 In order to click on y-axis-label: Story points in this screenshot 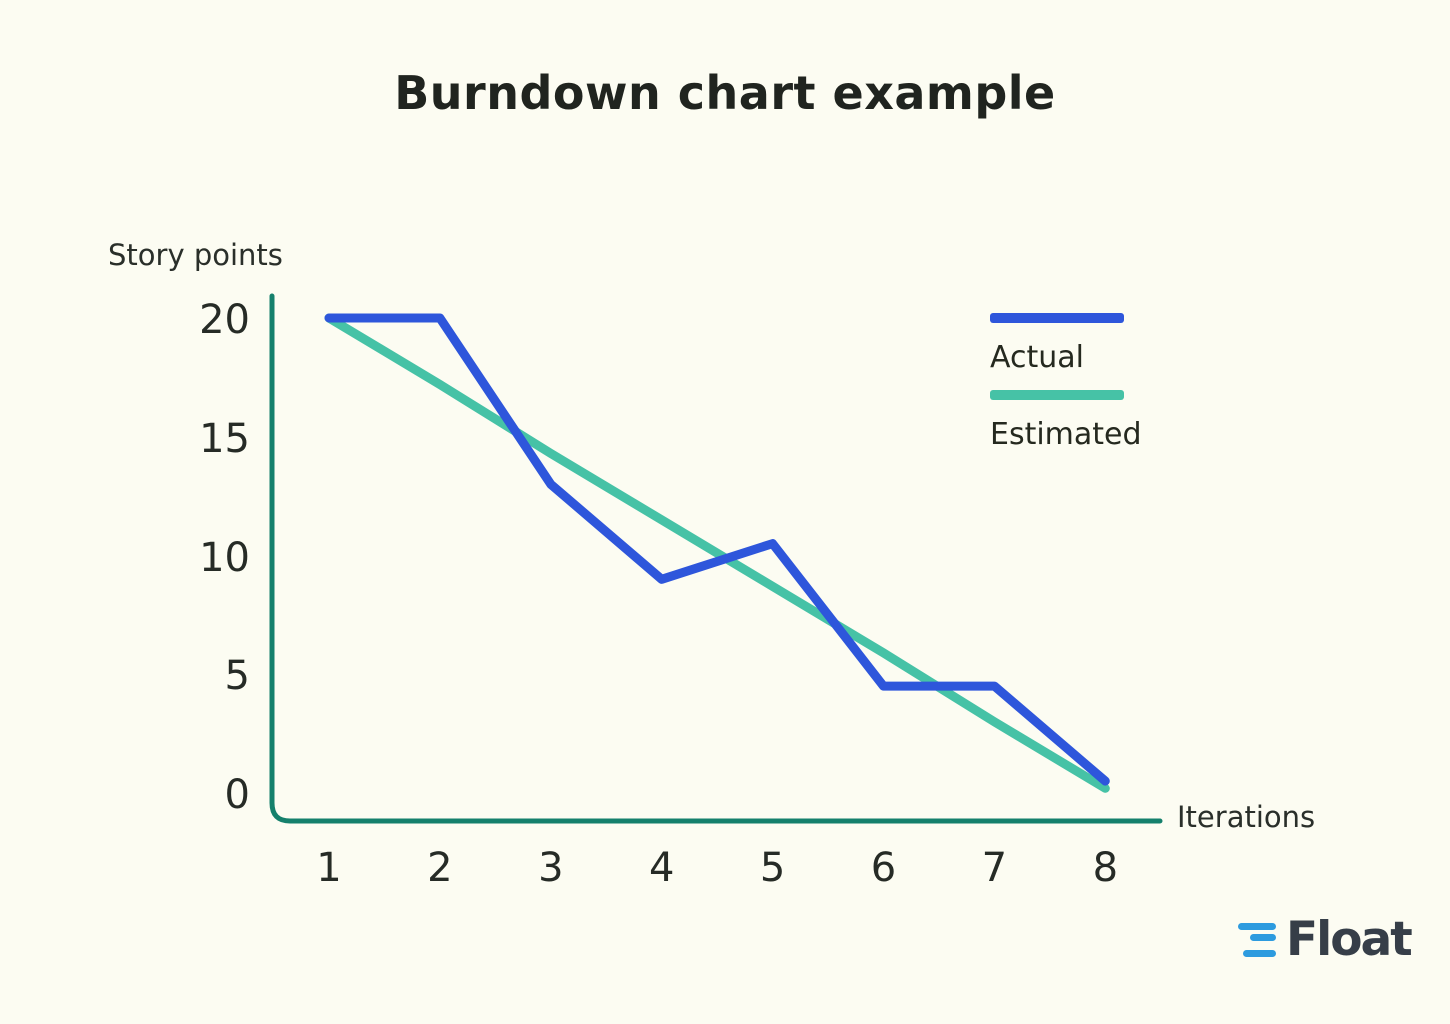, I will do `click(195, 255)`.